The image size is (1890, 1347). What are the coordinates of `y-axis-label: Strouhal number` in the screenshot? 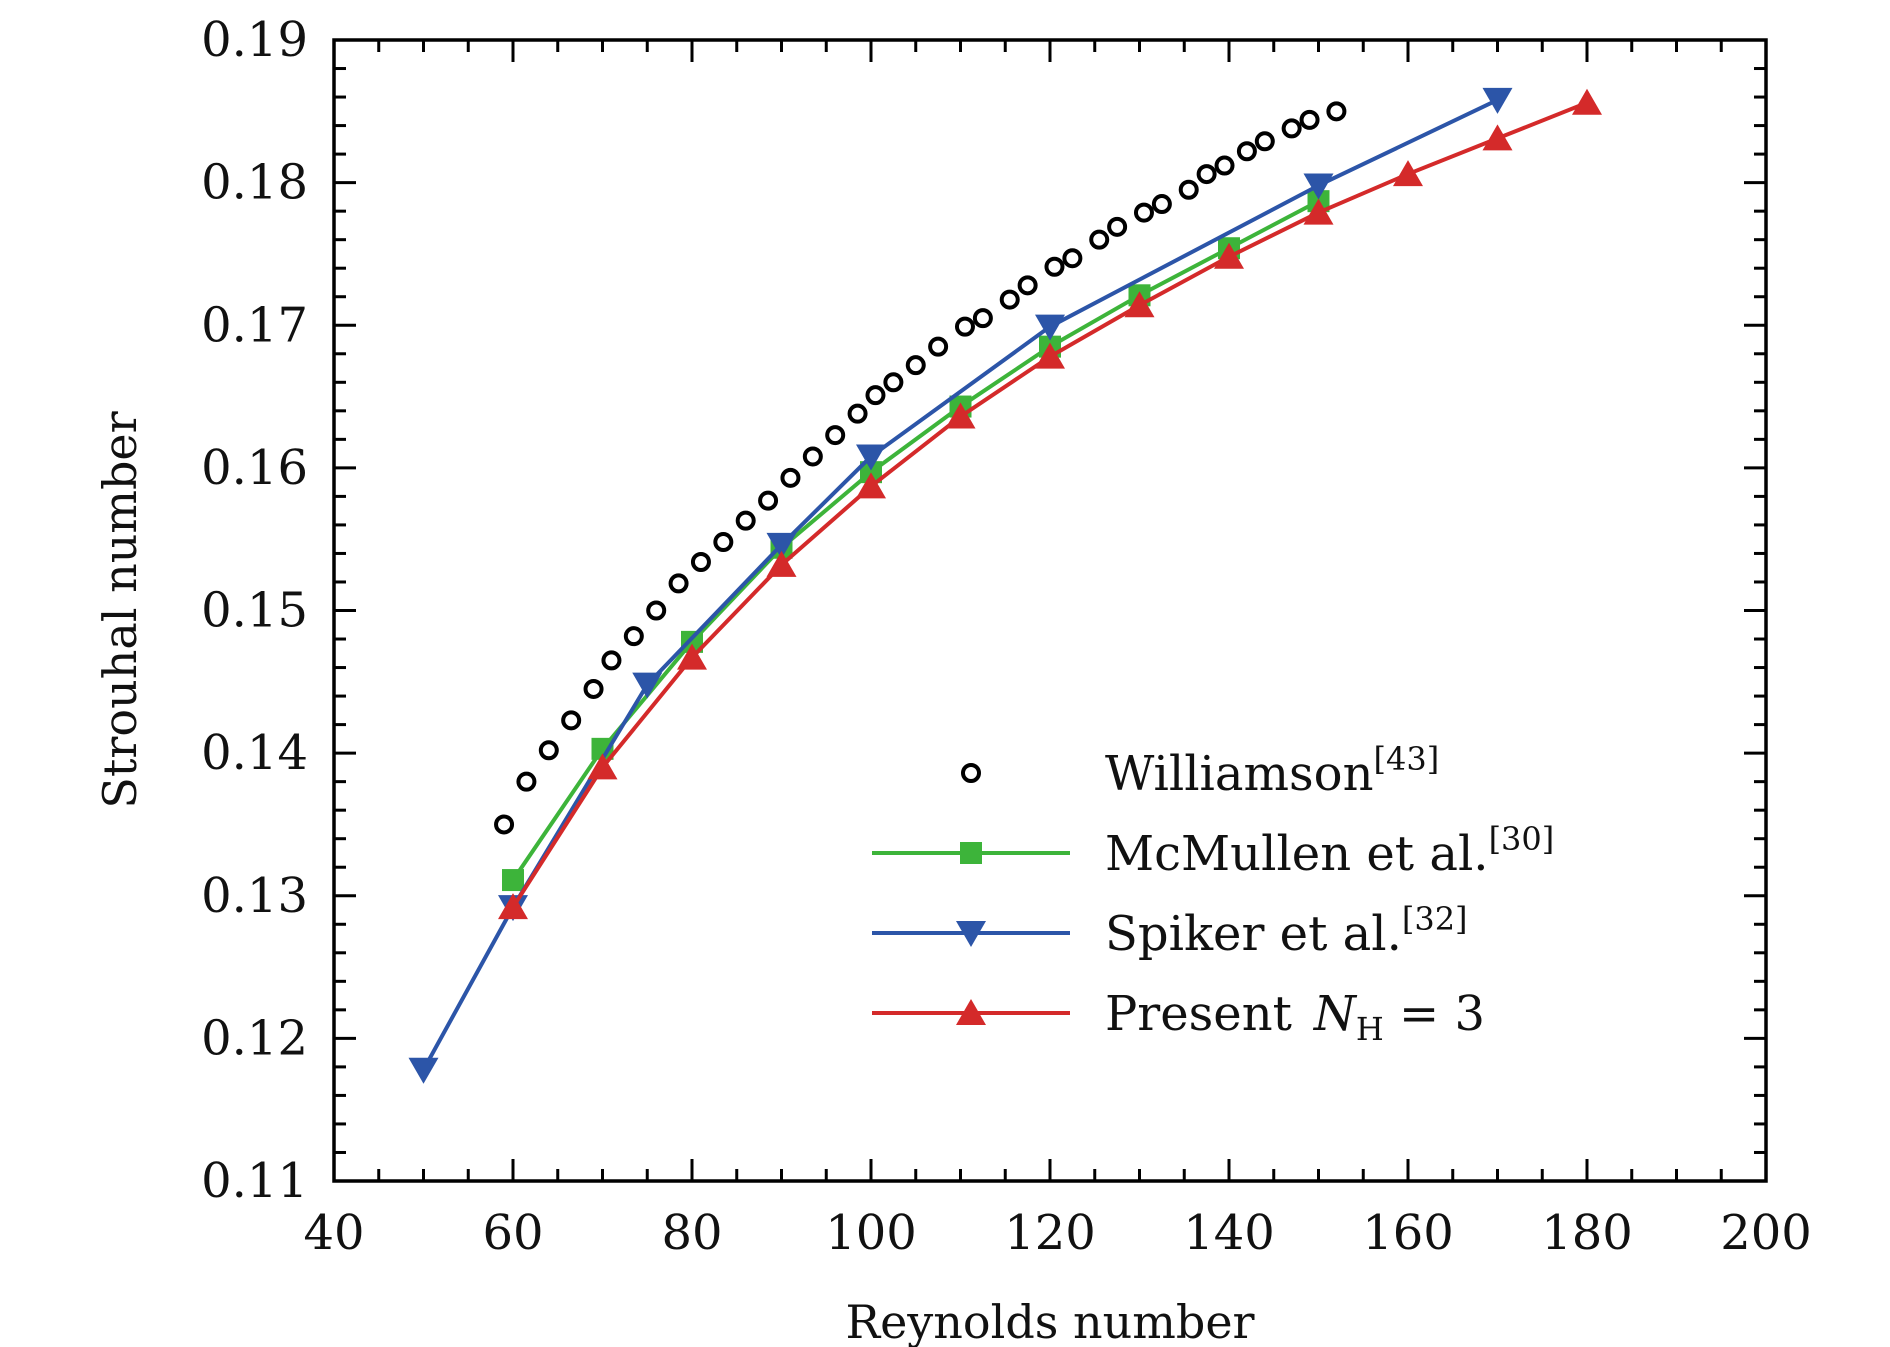 It's located at (120, 609).